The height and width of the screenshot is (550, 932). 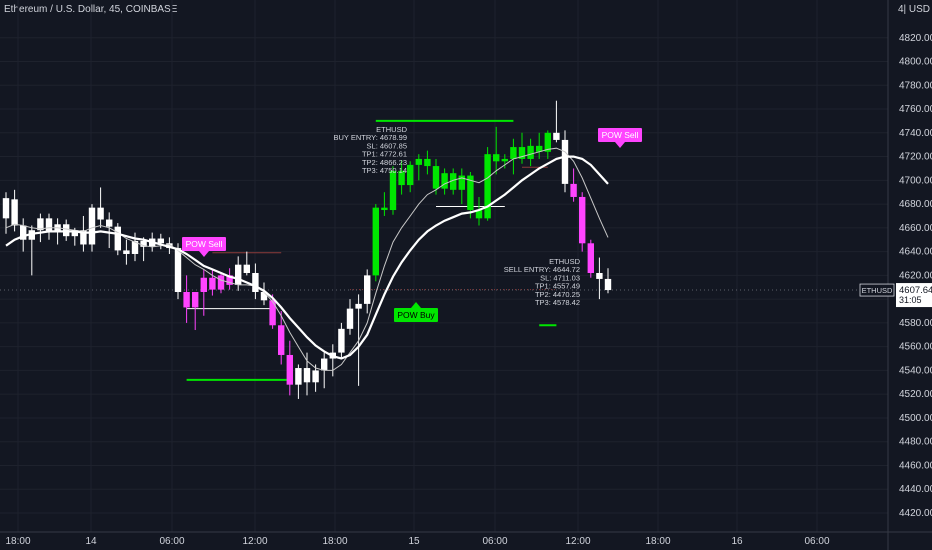 I want to click on pow-sell-label-2: POW Sell, so click(x=620, y=138).